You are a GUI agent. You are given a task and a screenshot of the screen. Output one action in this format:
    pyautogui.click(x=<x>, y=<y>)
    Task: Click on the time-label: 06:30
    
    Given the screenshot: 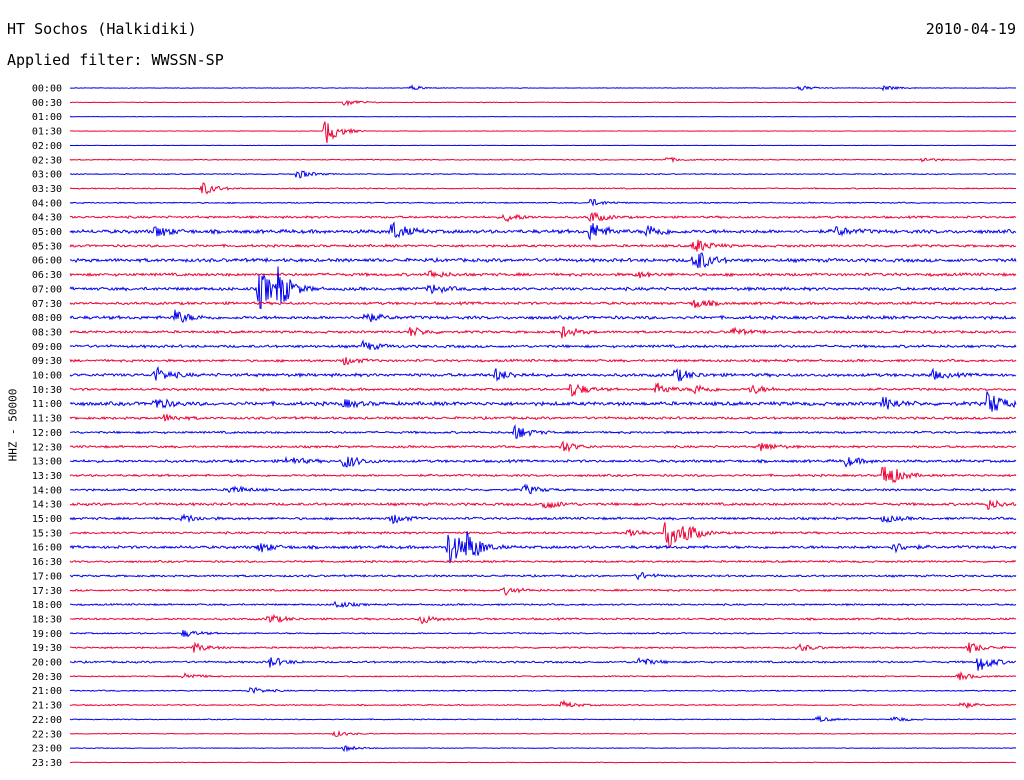 What is the action you would take?
    pyautogui.click(x=47, y=275)
    